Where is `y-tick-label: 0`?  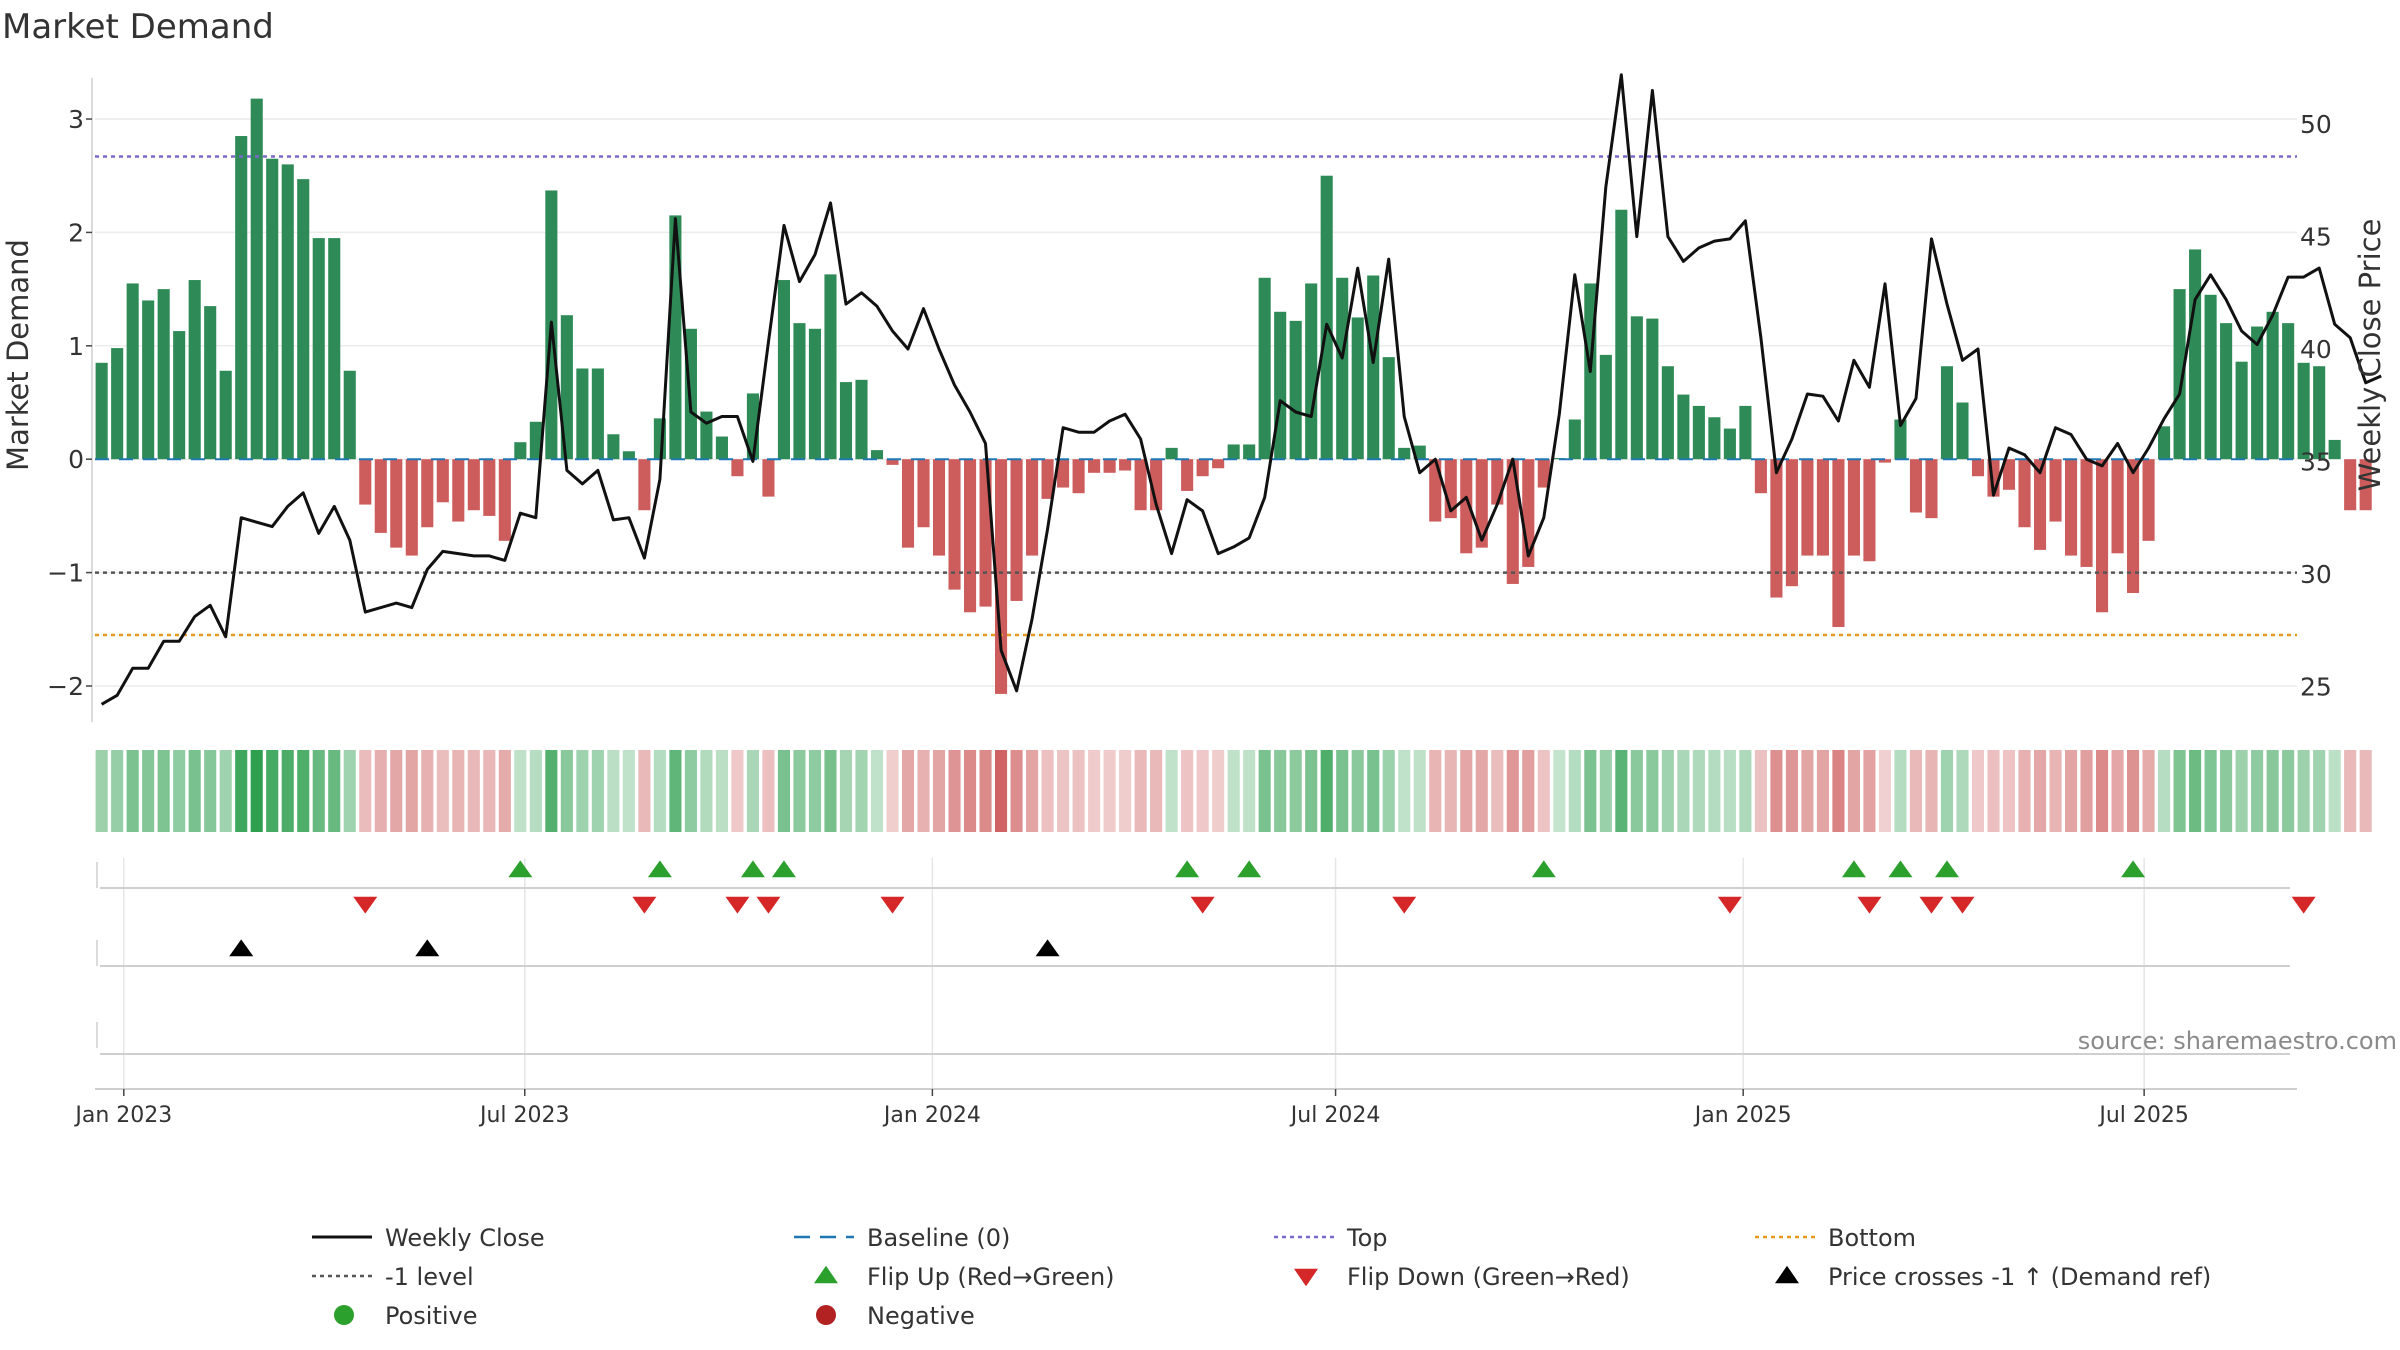 y-tick-label: 0 is located at coordinates (76, 459).